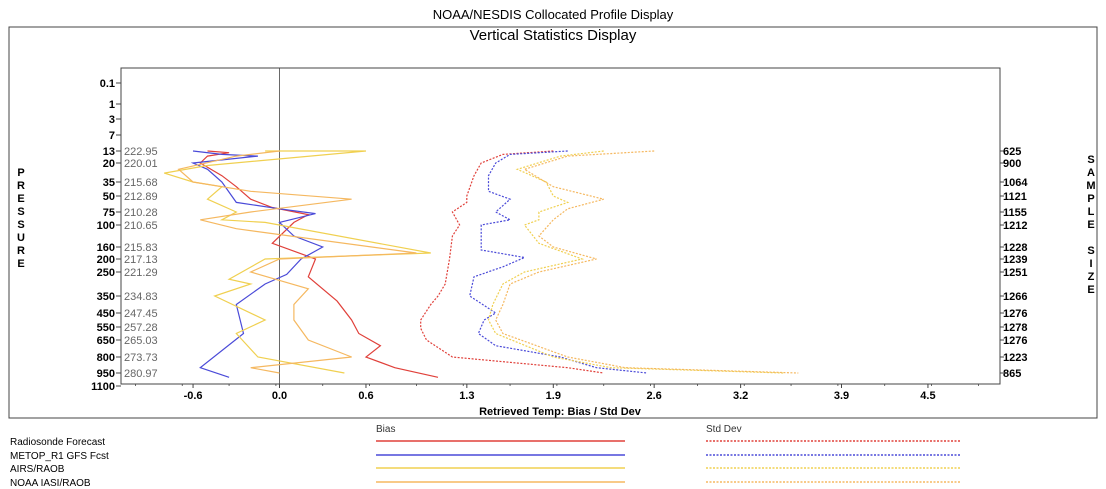 This screenshot has height=489, width=1106. What do you see at coordinates (141, 197) in the screenshot?
I see `mean-temp-label: 212.89` at bounding box center [141, 197].